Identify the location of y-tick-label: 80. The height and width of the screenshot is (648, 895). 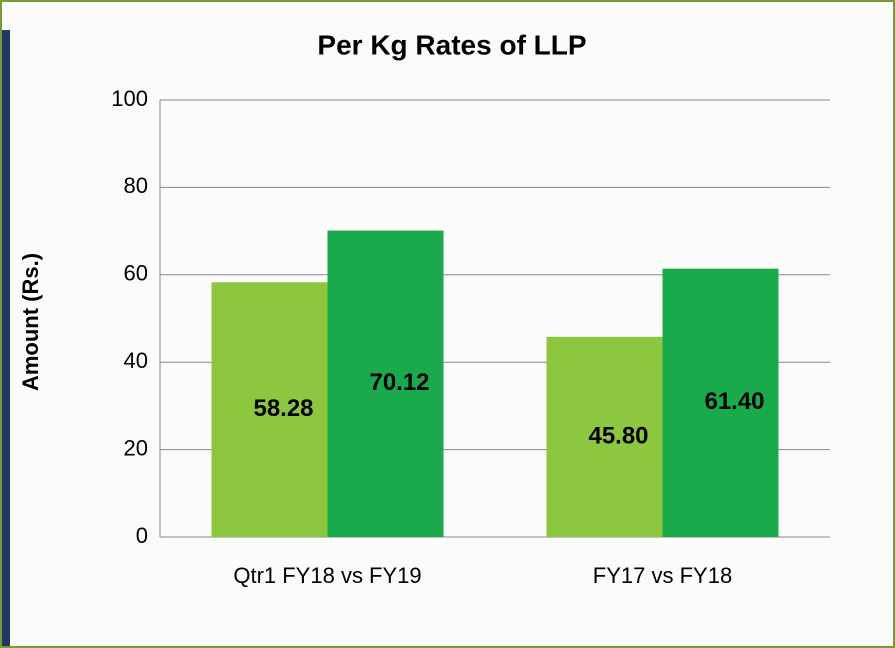
(136, 185).